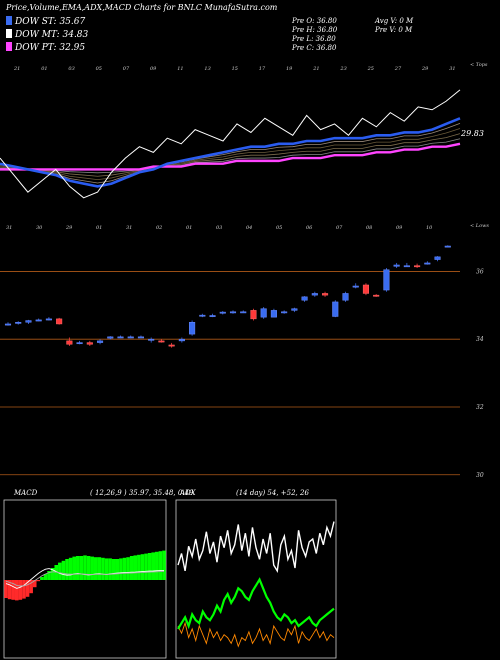  I want to click on ema-last-value-label: 29.83, so click(472, 133).